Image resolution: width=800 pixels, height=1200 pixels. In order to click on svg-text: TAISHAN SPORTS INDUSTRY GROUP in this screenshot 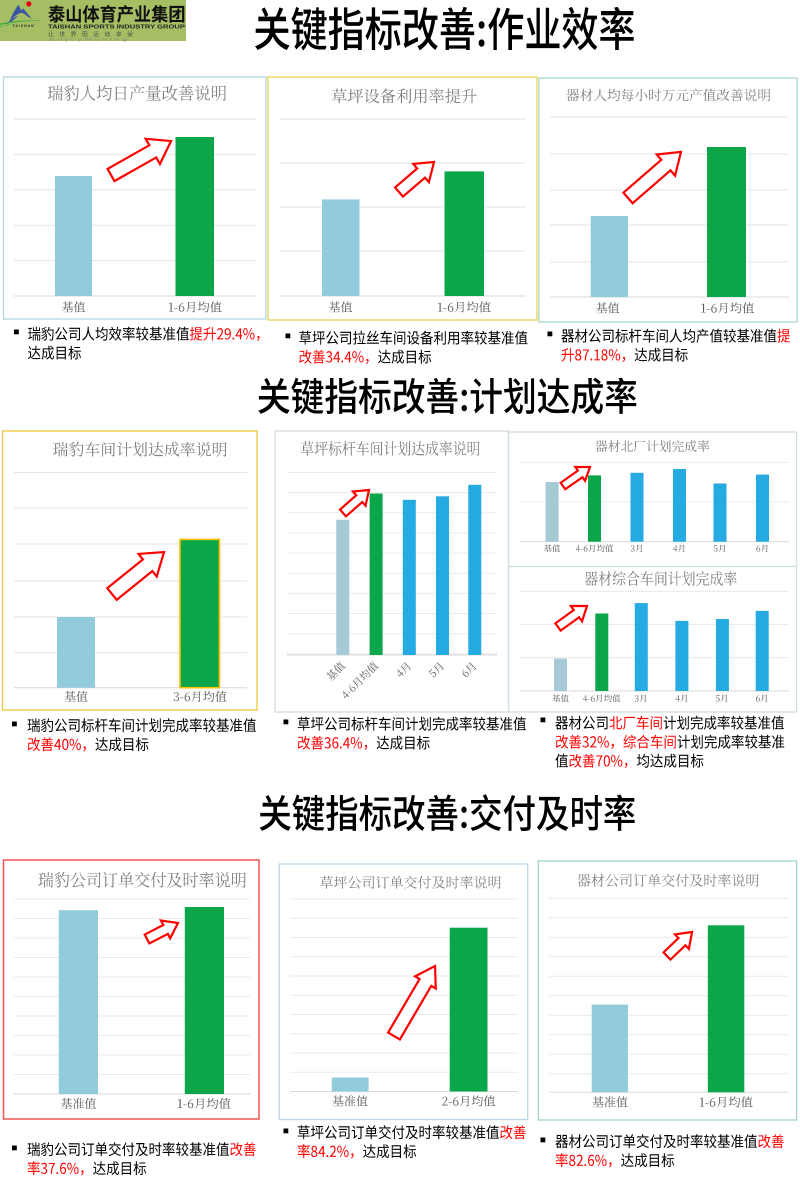, I will do `click(117, 27)`.